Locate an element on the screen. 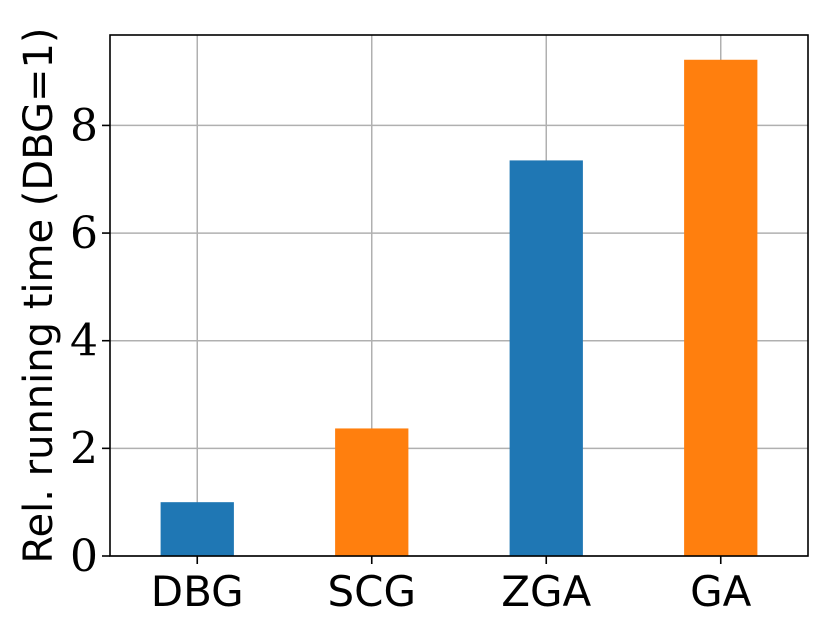 The image size is (830, 629). y-tick-label: 2 is located at coordinates (84, 448).